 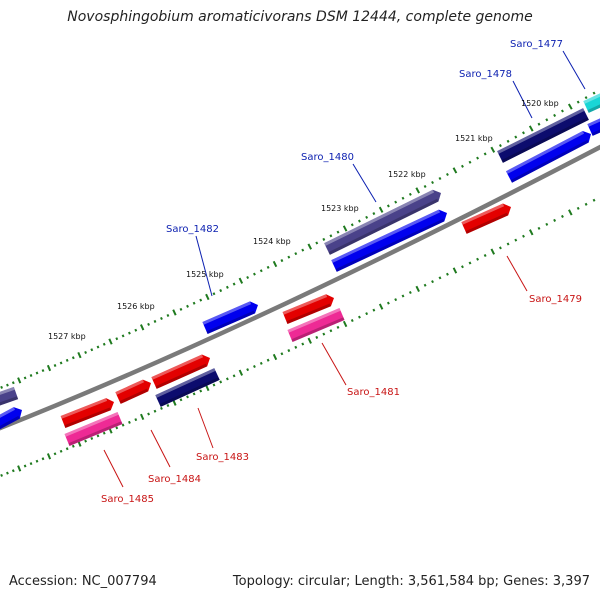 What do you see at coordinates (340, 208) in the screenshot?
I see `scale-label: 1523 kbp` at bounding box center [340, 208].